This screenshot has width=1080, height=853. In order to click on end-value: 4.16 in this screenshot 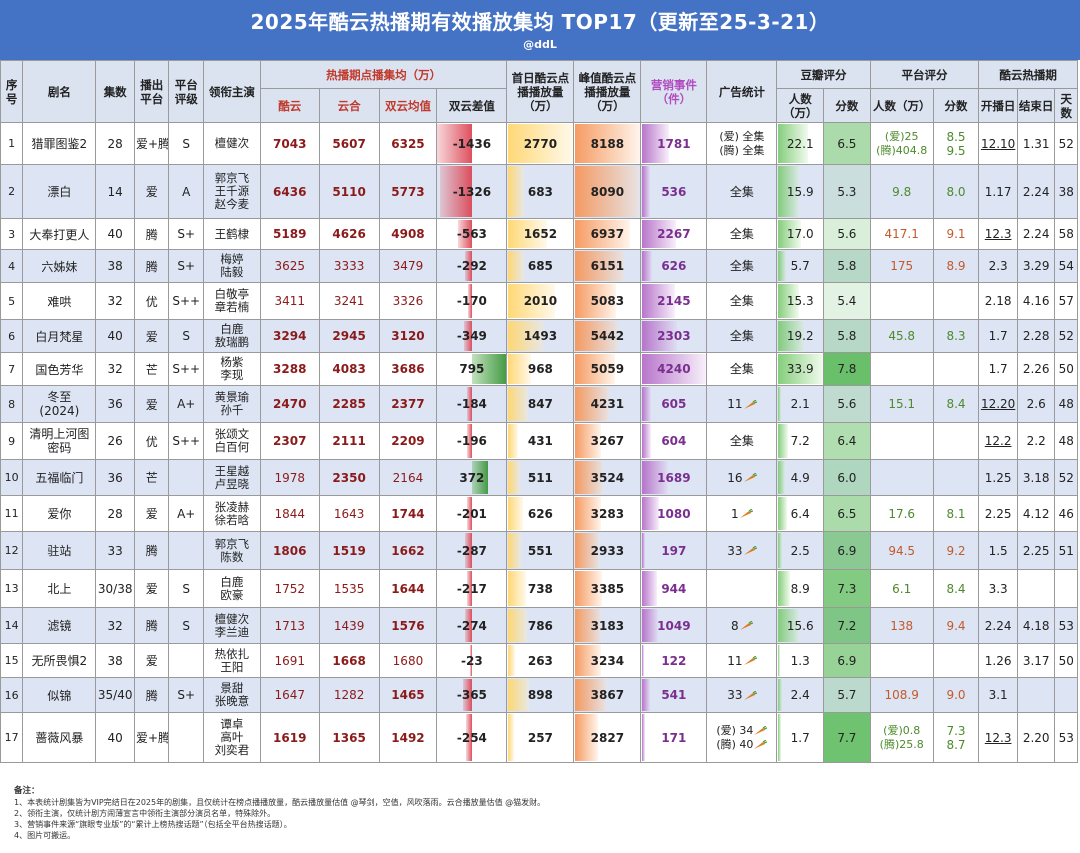, I will do `click(1036, 301)`.